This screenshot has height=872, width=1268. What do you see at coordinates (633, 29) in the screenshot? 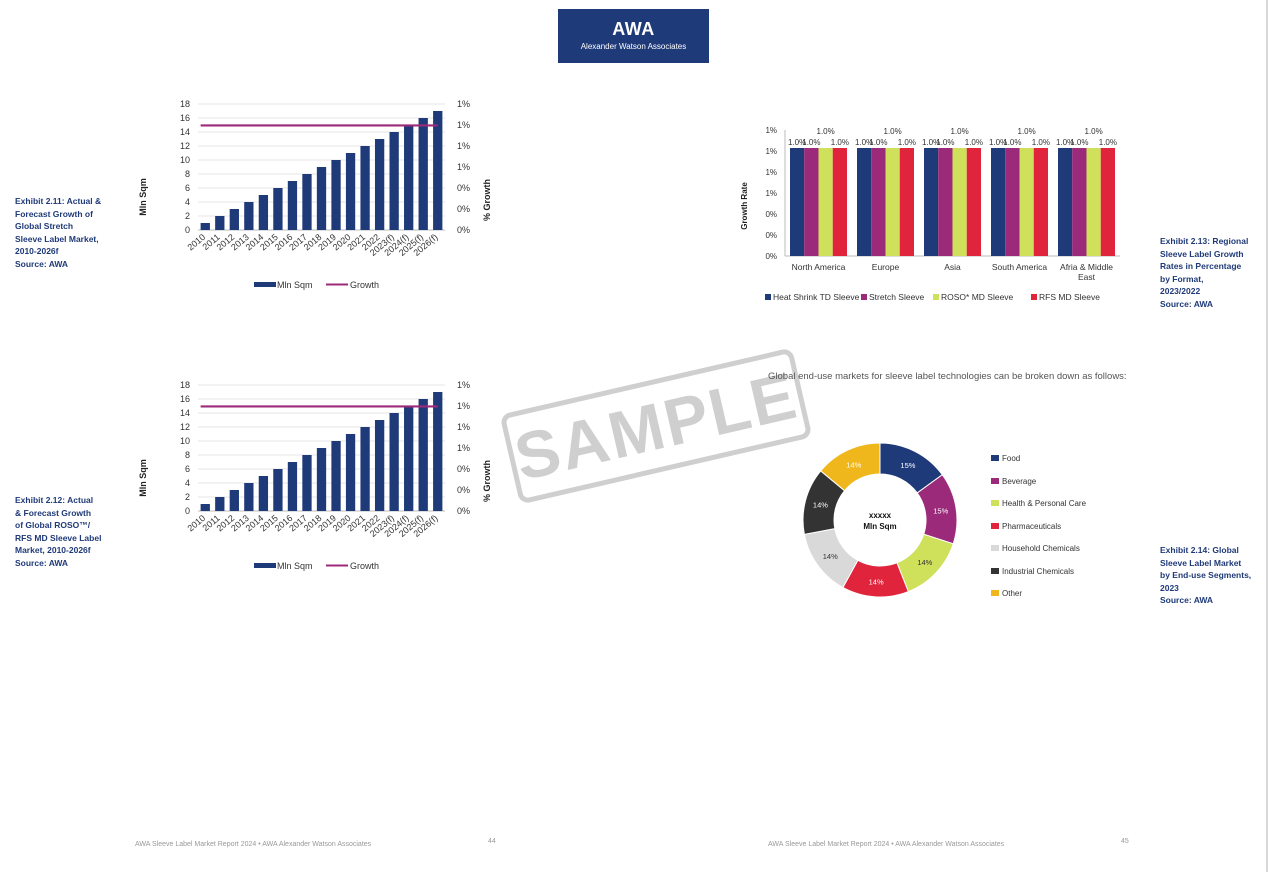
I see `logo-title: AWA` at bounding box center [633, 29].